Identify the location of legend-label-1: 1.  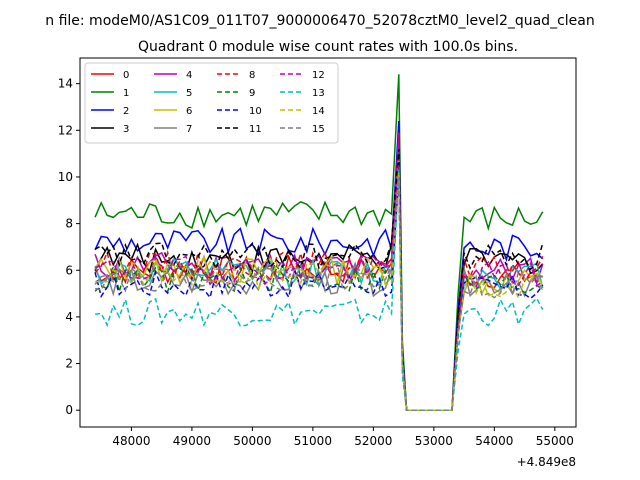
(126, 93).